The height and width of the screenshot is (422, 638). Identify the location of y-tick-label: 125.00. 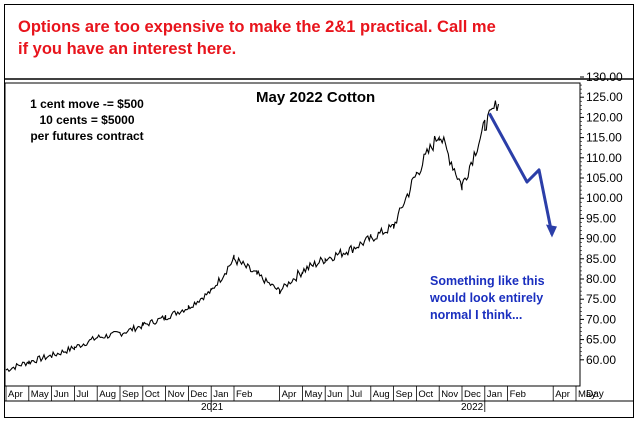
(604, 97).